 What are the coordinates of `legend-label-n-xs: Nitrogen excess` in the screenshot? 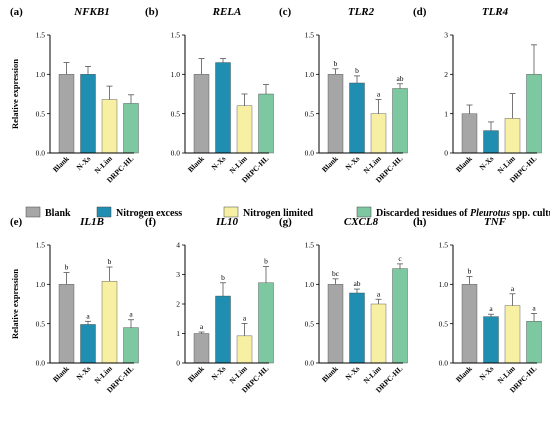 It's located at (149, 213).